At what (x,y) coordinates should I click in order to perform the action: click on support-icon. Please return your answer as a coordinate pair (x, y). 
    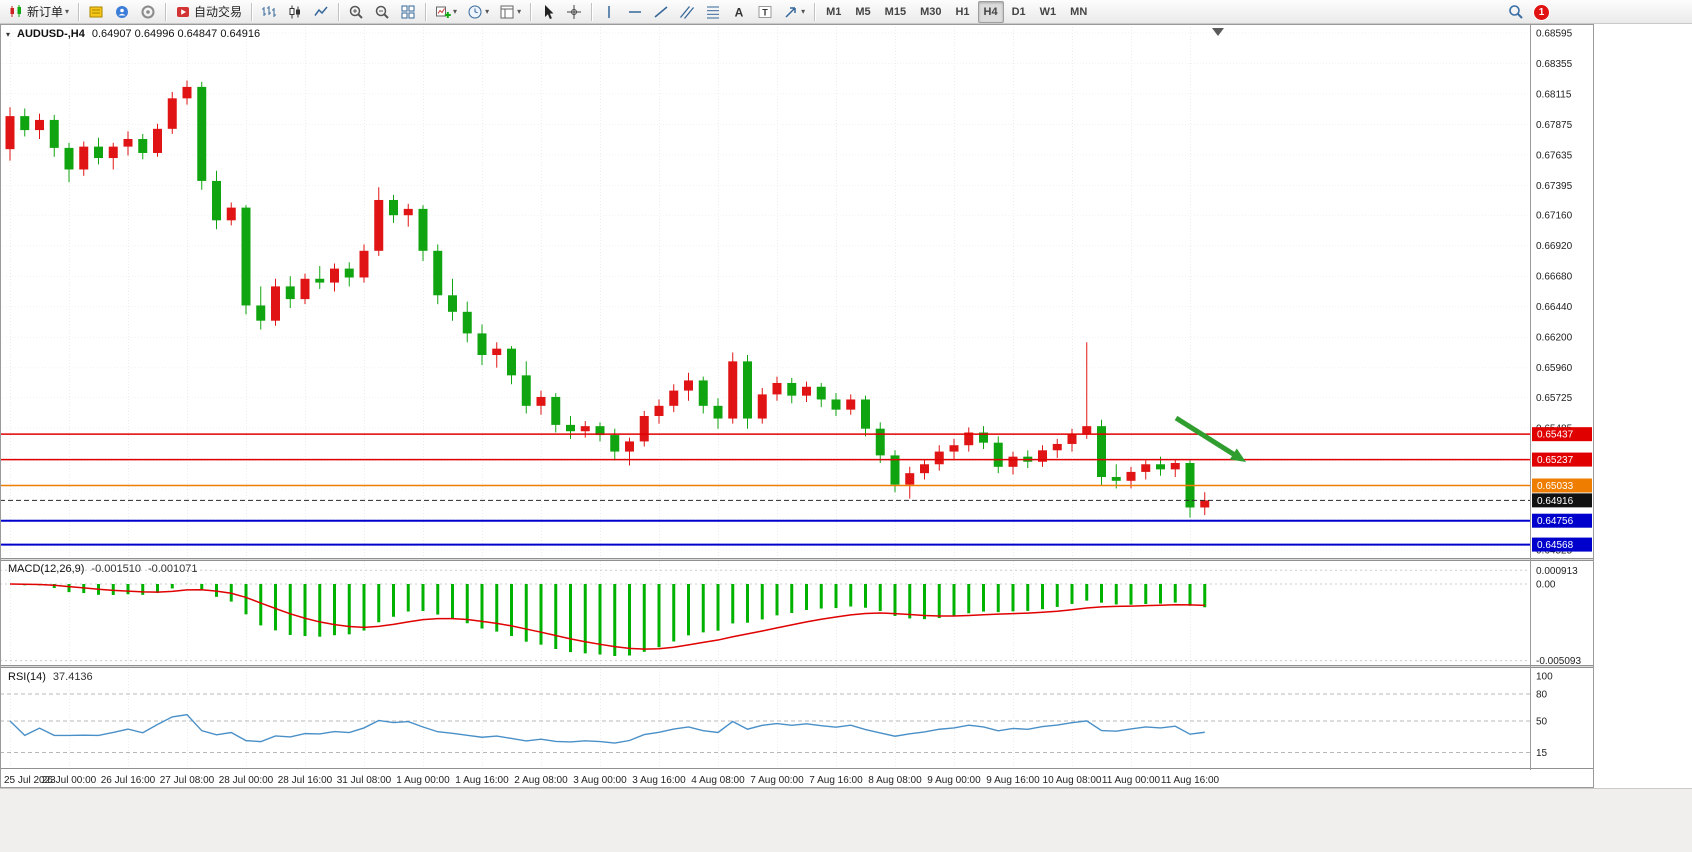
    Looking at the image, I should click on (148, 12).